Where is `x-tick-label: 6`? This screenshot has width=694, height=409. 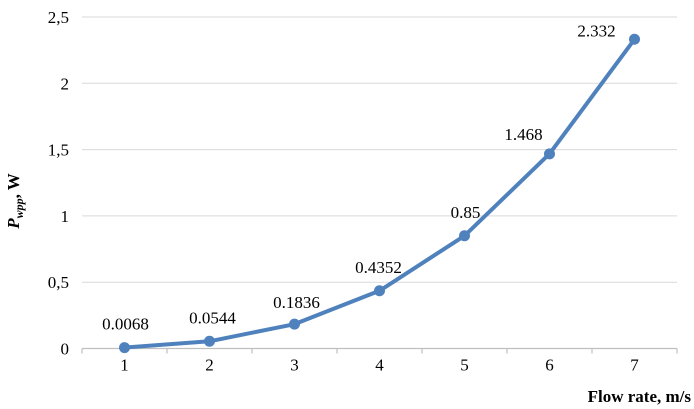
x-tick-label: 6 is located at coordinates (549, 365).